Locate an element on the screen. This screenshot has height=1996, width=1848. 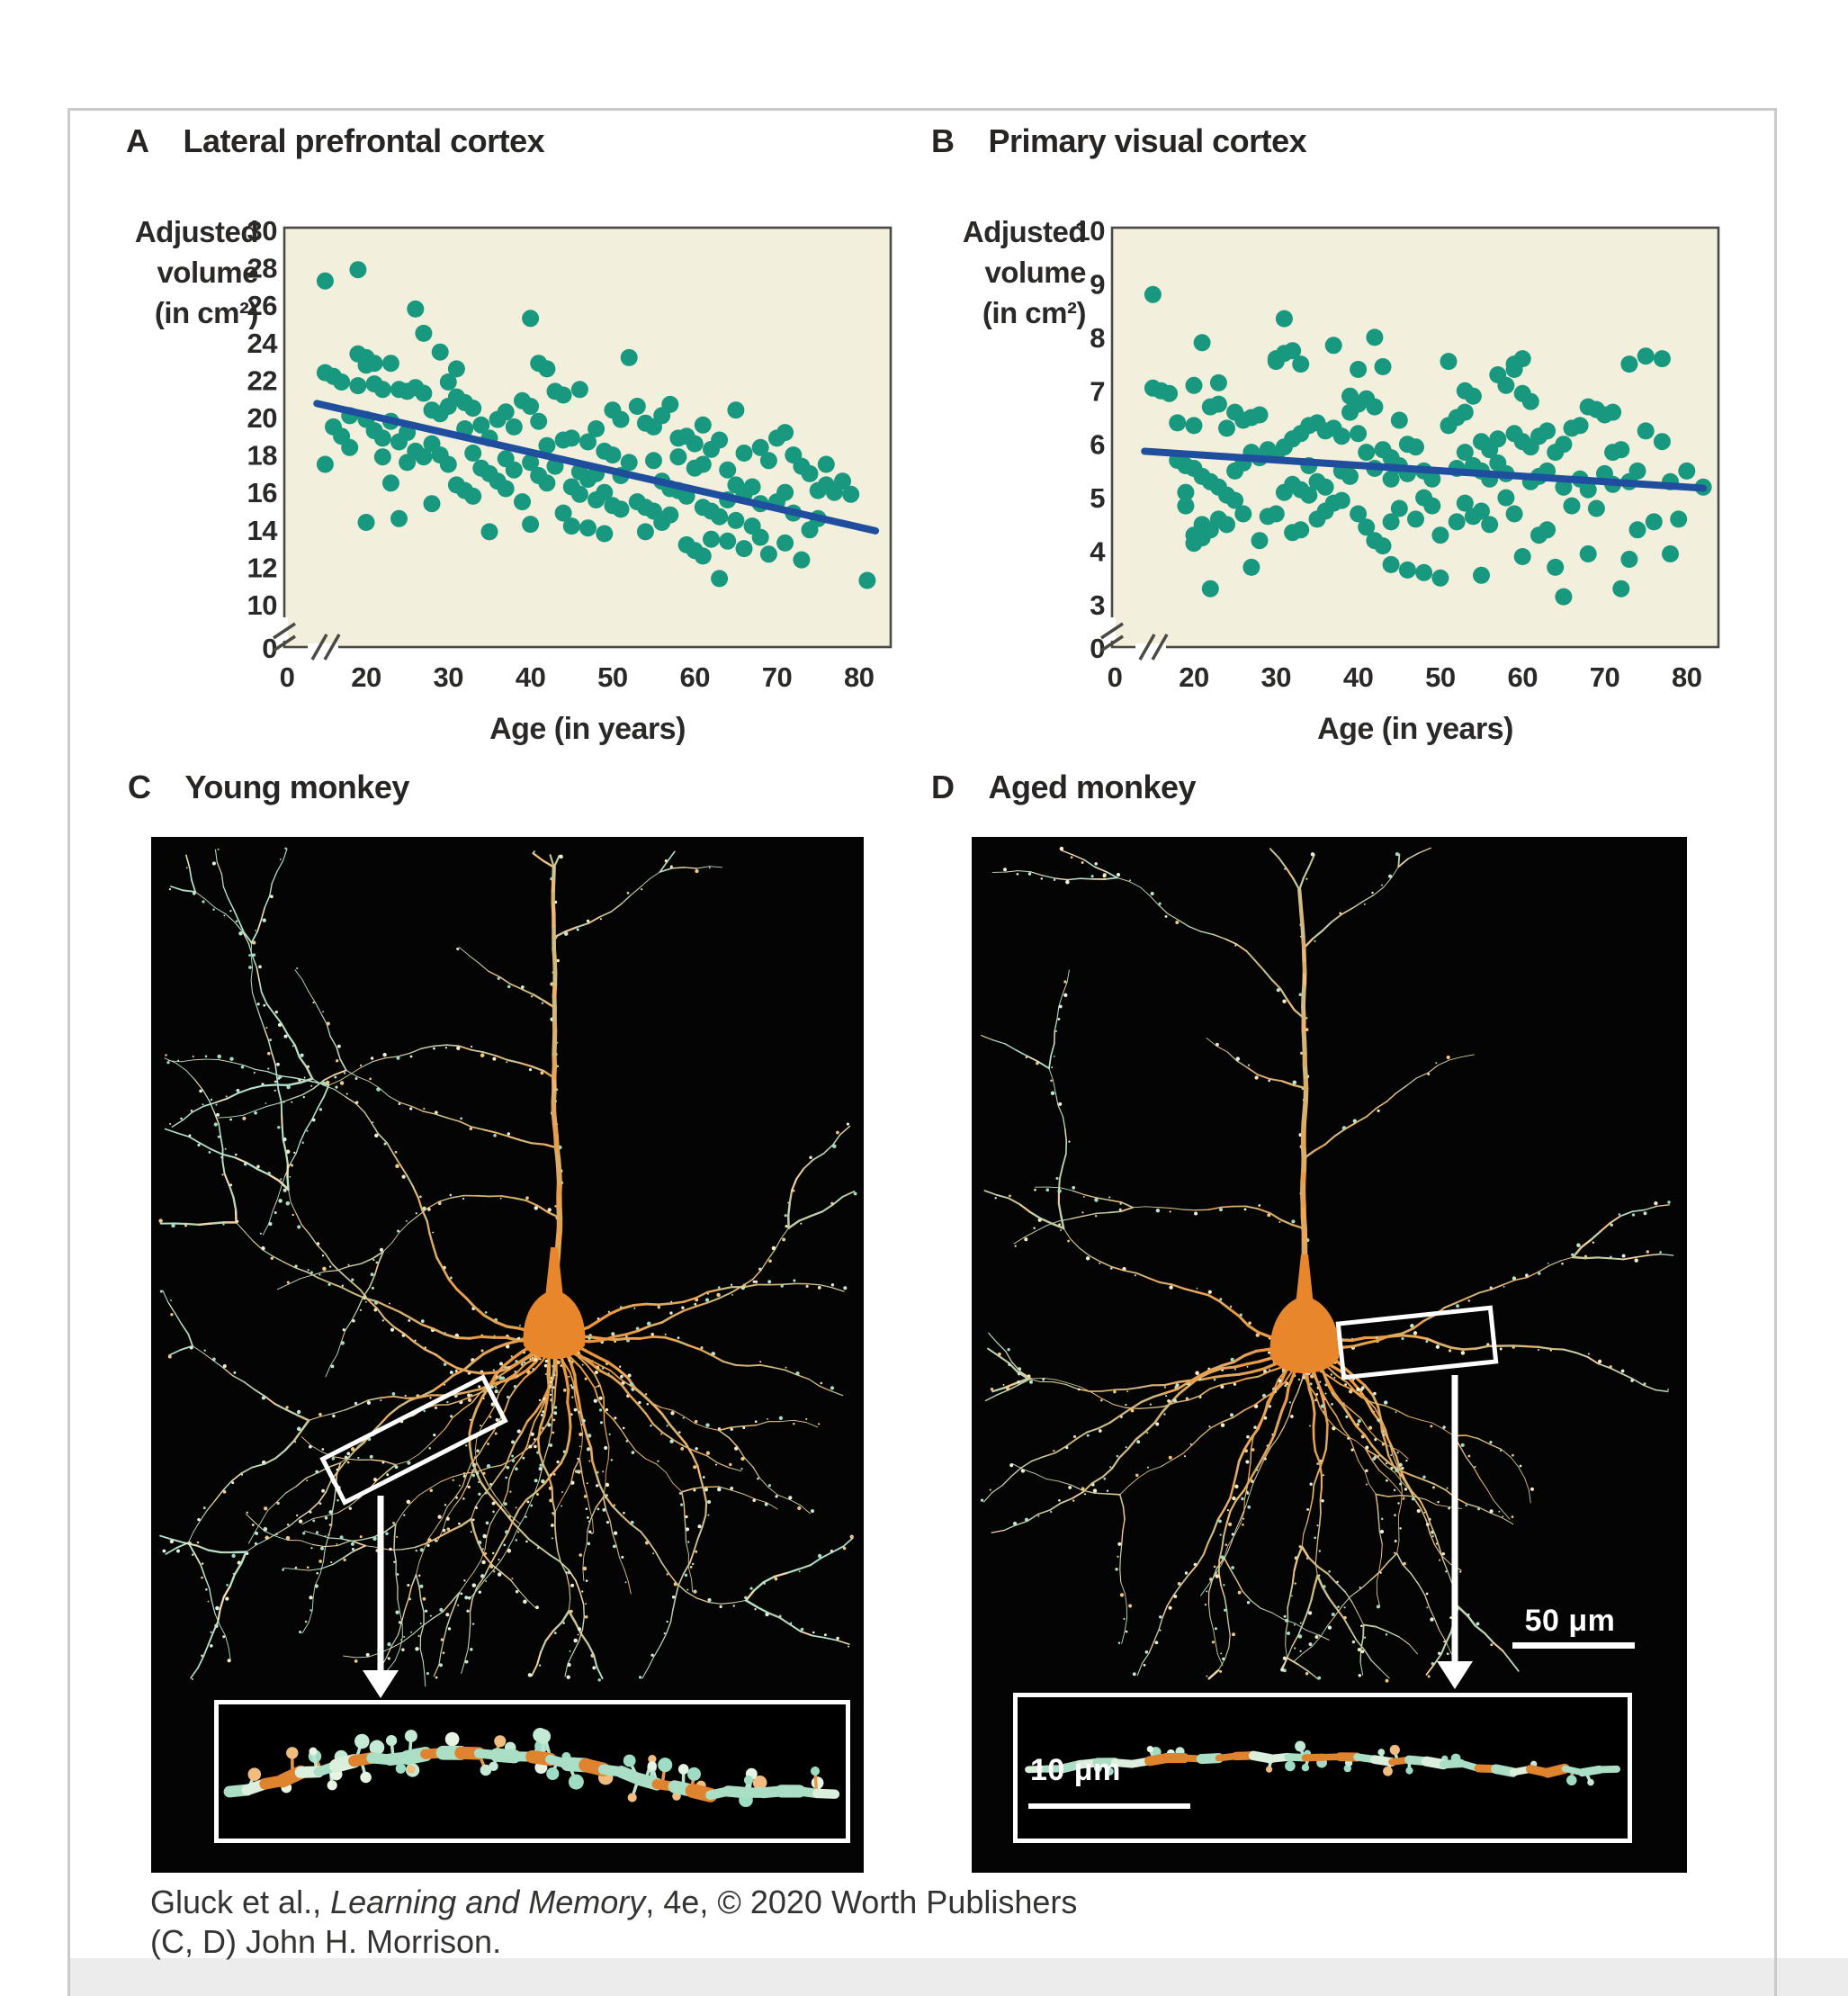
trend-line is located at coordinates (597, 467).